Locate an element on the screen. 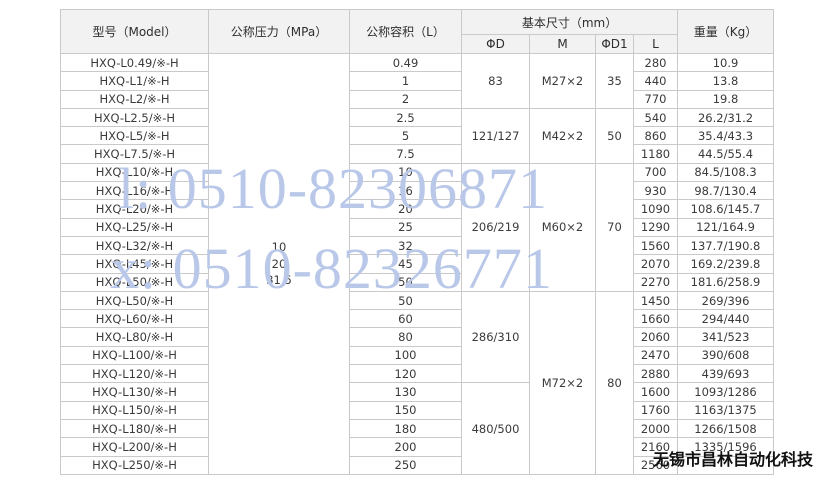 The height and width of the screenshot is (478, 830). cell-l: 1760 is located at coordinates (655, 410).